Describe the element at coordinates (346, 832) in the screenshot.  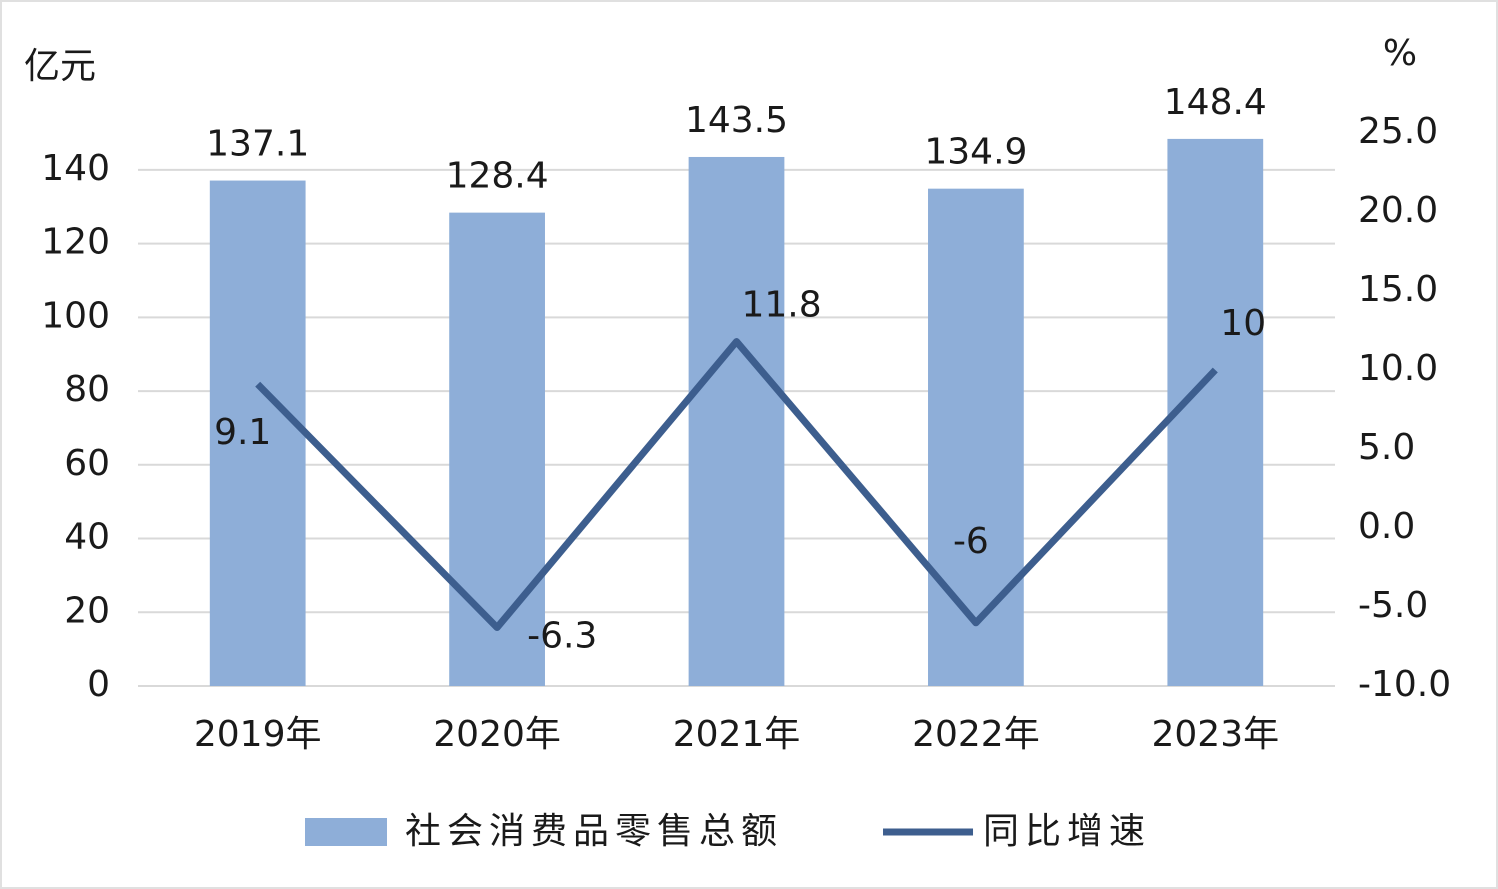
I see `legend-swatch` at that location.